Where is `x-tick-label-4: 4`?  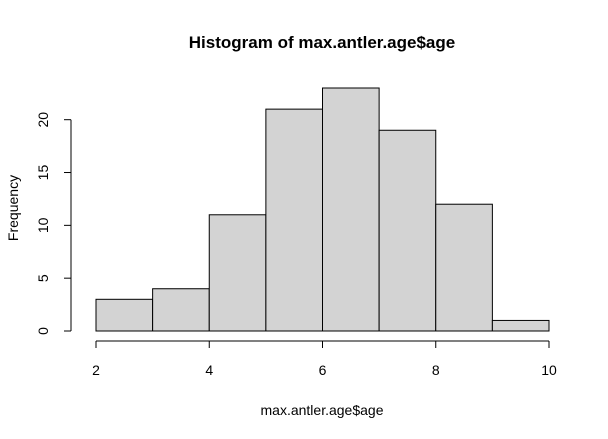 x-tick-label-4: 4 is located at coordinates (209, 370).